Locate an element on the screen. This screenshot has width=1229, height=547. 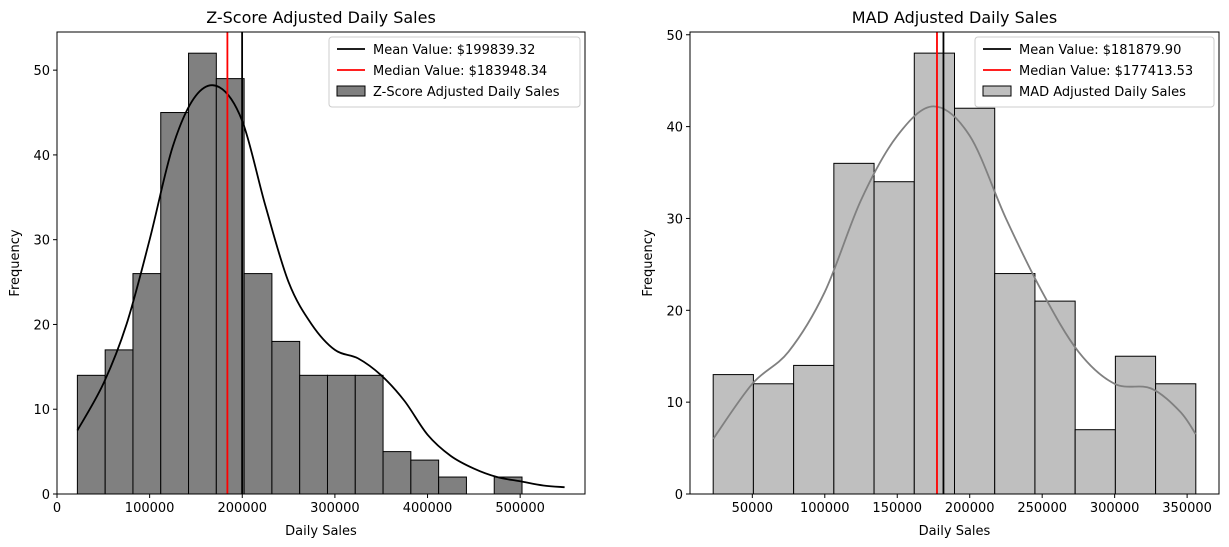
chart-title: MAD Adjusted Daily Sales is located at coordinates (954, 17).